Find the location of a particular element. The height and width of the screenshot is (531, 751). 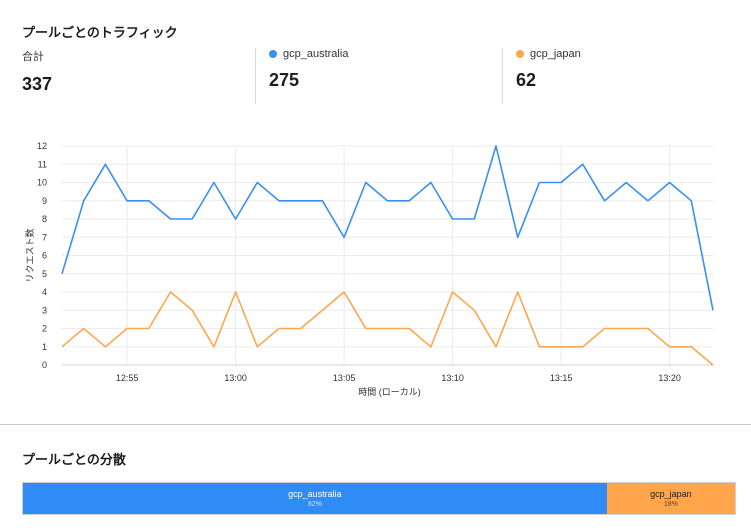

stat-total-label: 合計 is located at coordinates (37, 56).